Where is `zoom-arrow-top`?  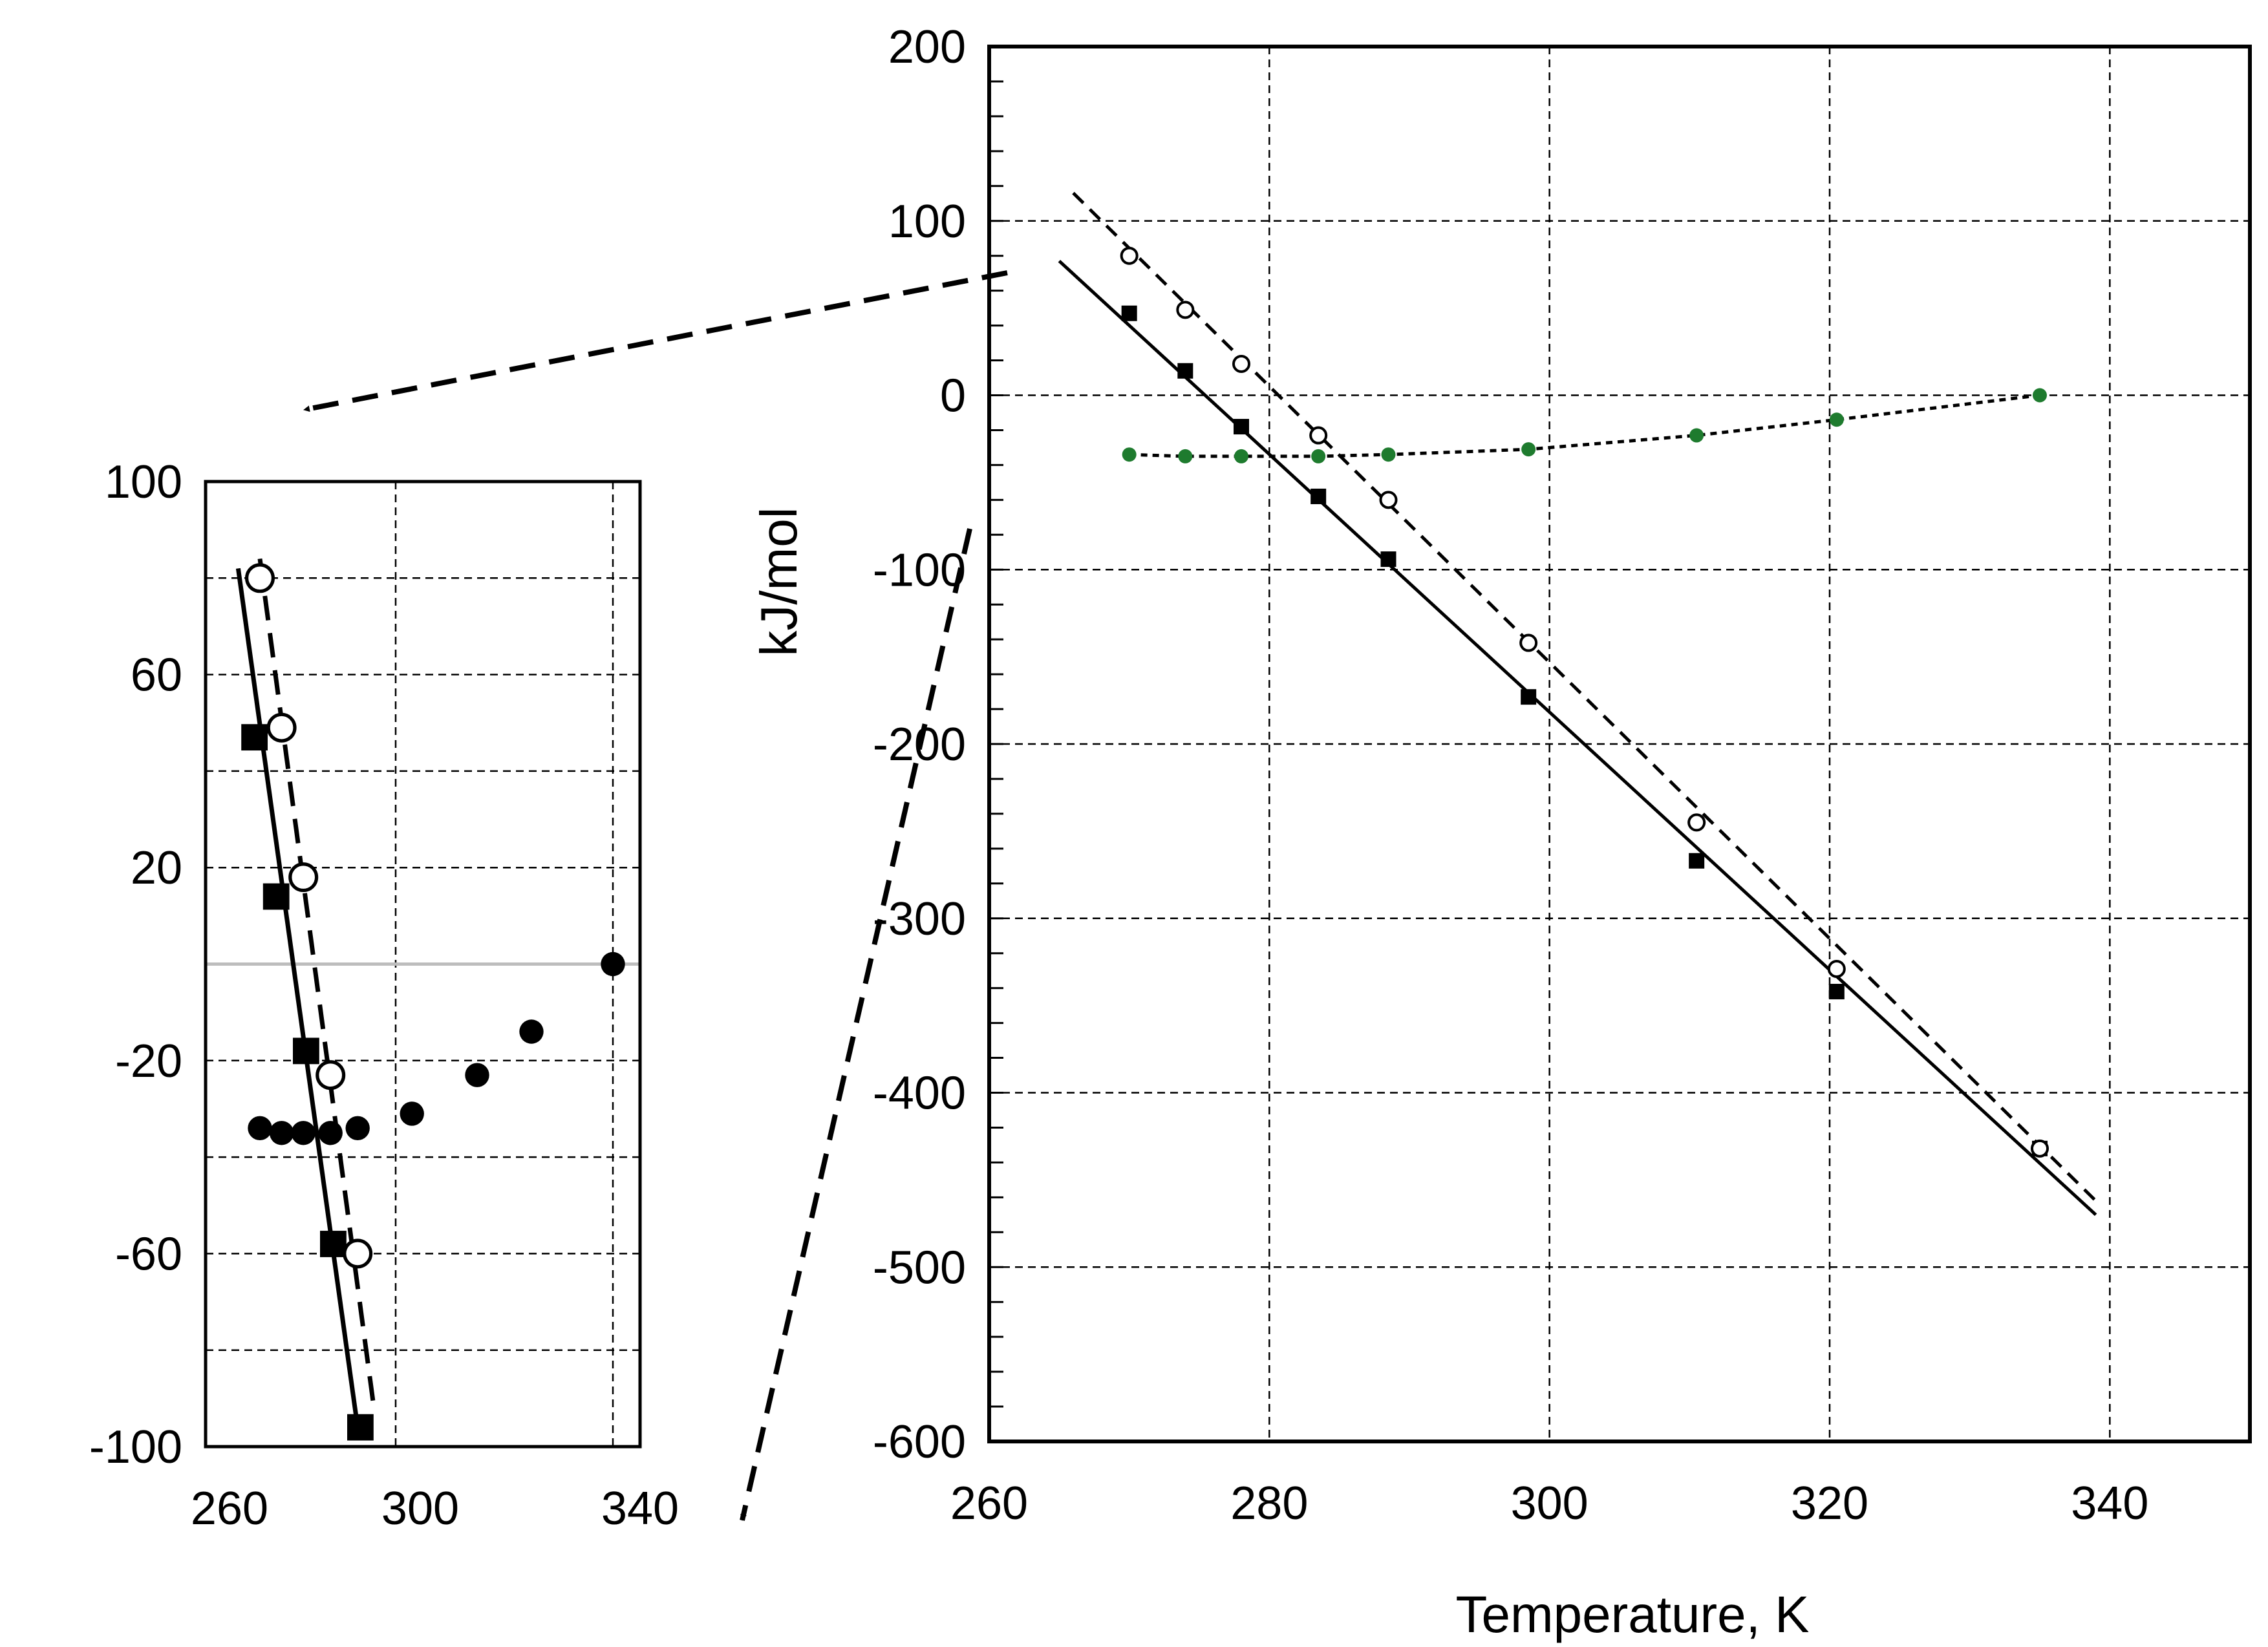
zoom-arrow-top is located at coordinates (655, 341).